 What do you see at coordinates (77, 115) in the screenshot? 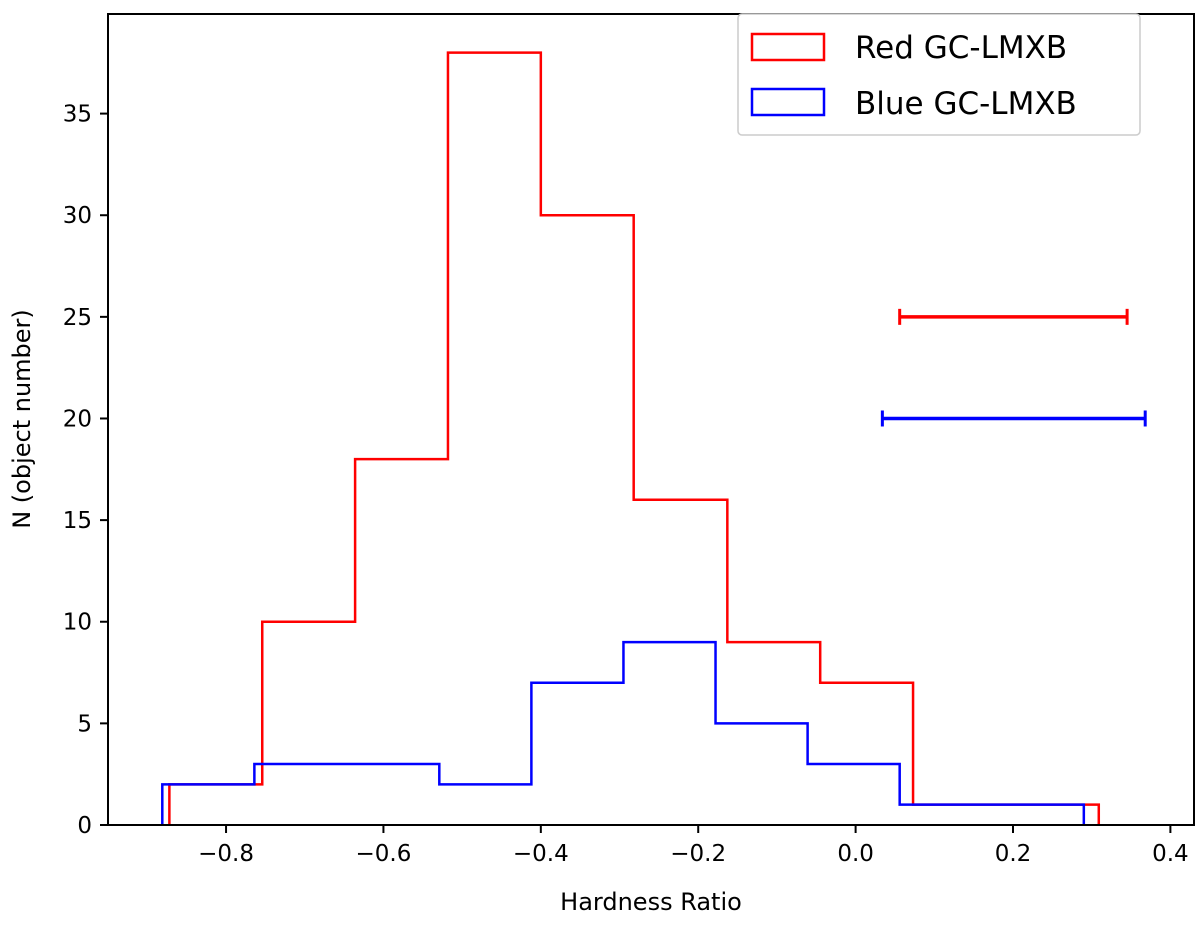
I see `y-tick-label: 35` at bounding box center [77, 115].